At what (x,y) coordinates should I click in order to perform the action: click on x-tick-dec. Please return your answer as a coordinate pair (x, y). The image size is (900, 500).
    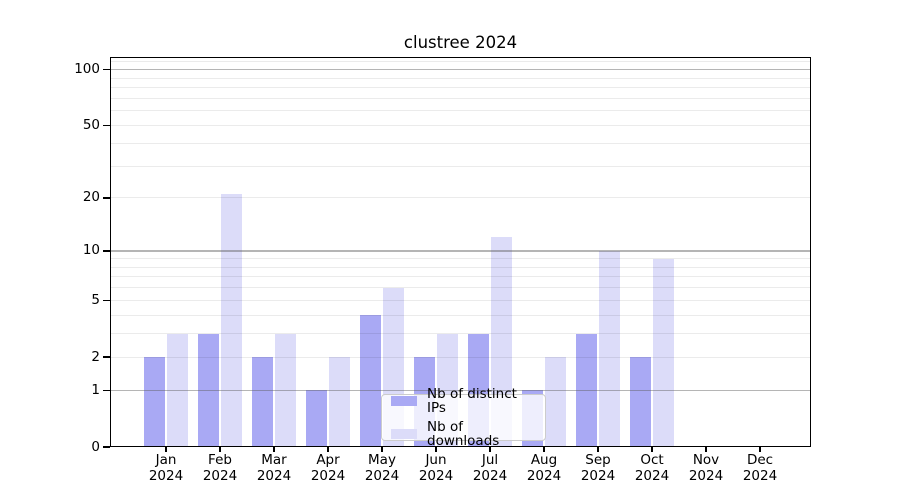
    Looking at the image, I should click on (760, 449).